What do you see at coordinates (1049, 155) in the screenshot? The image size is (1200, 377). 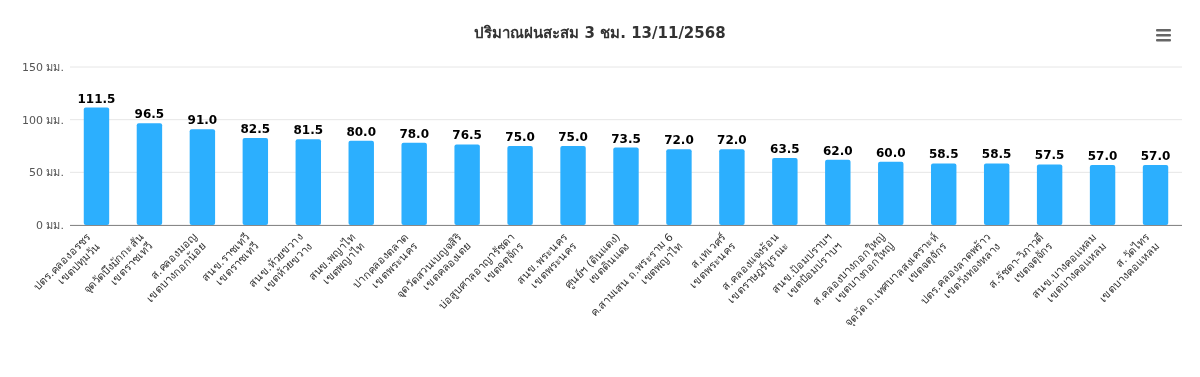 I see `data-label: 57.5` at bounding box center [1049, 155].